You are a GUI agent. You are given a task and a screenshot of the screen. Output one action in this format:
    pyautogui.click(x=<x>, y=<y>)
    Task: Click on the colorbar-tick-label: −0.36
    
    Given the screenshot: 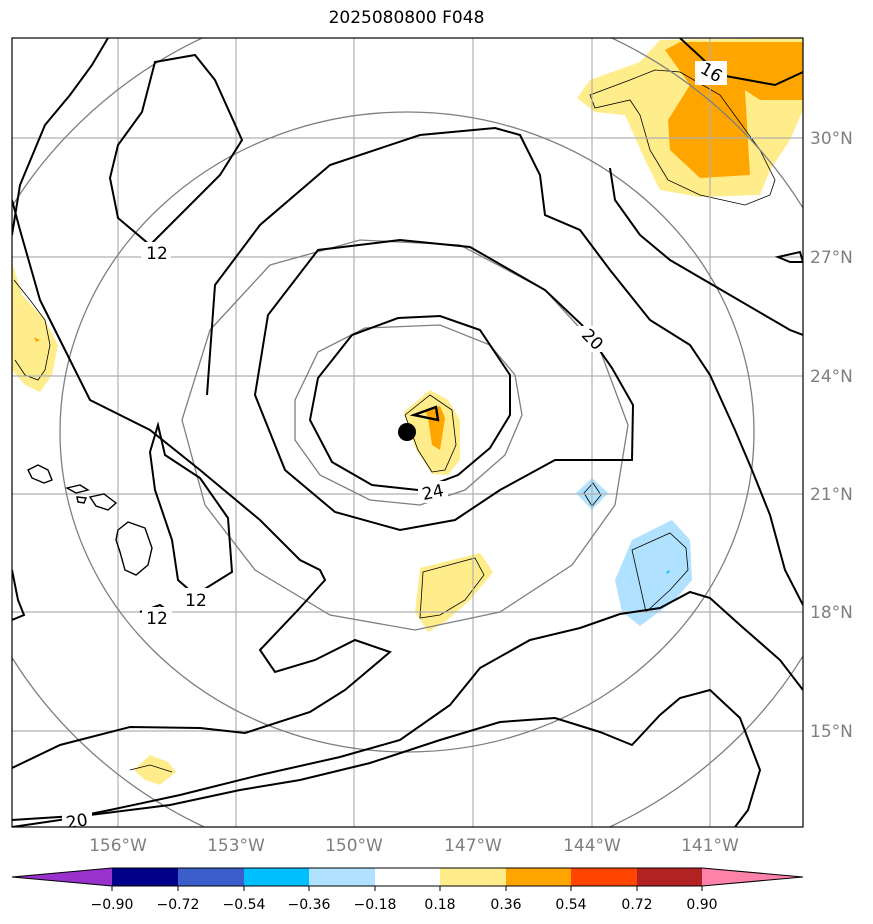 What is the action you would take?
    pyautogui.click(x=309, y=905)
    